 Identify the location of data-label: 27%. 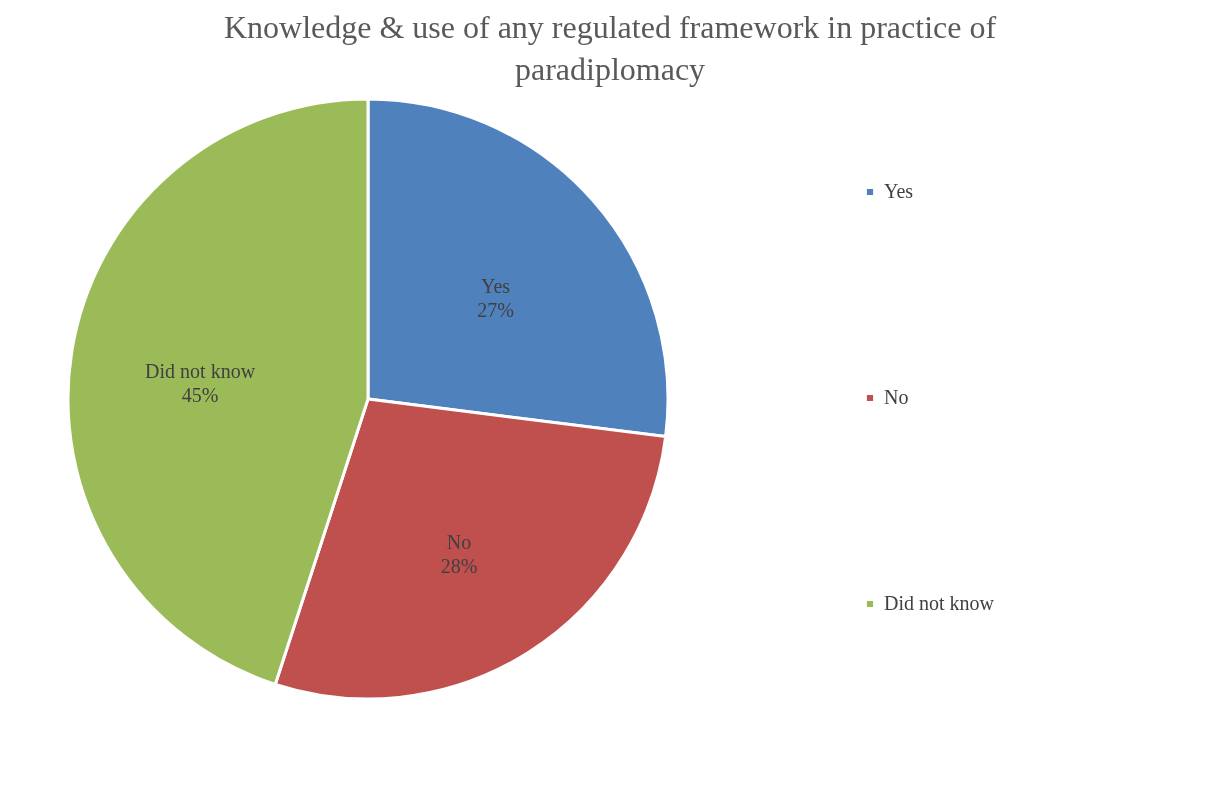
(495, 309).